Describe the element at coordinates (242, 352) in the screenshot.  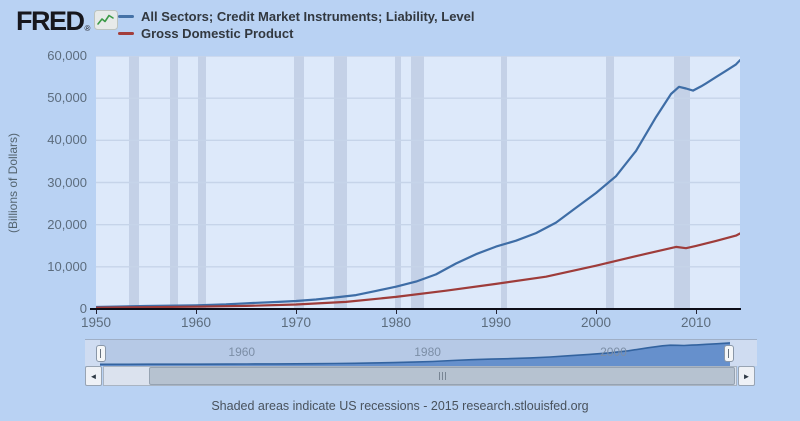
I see `navigator-year-label: 1960` at that location.